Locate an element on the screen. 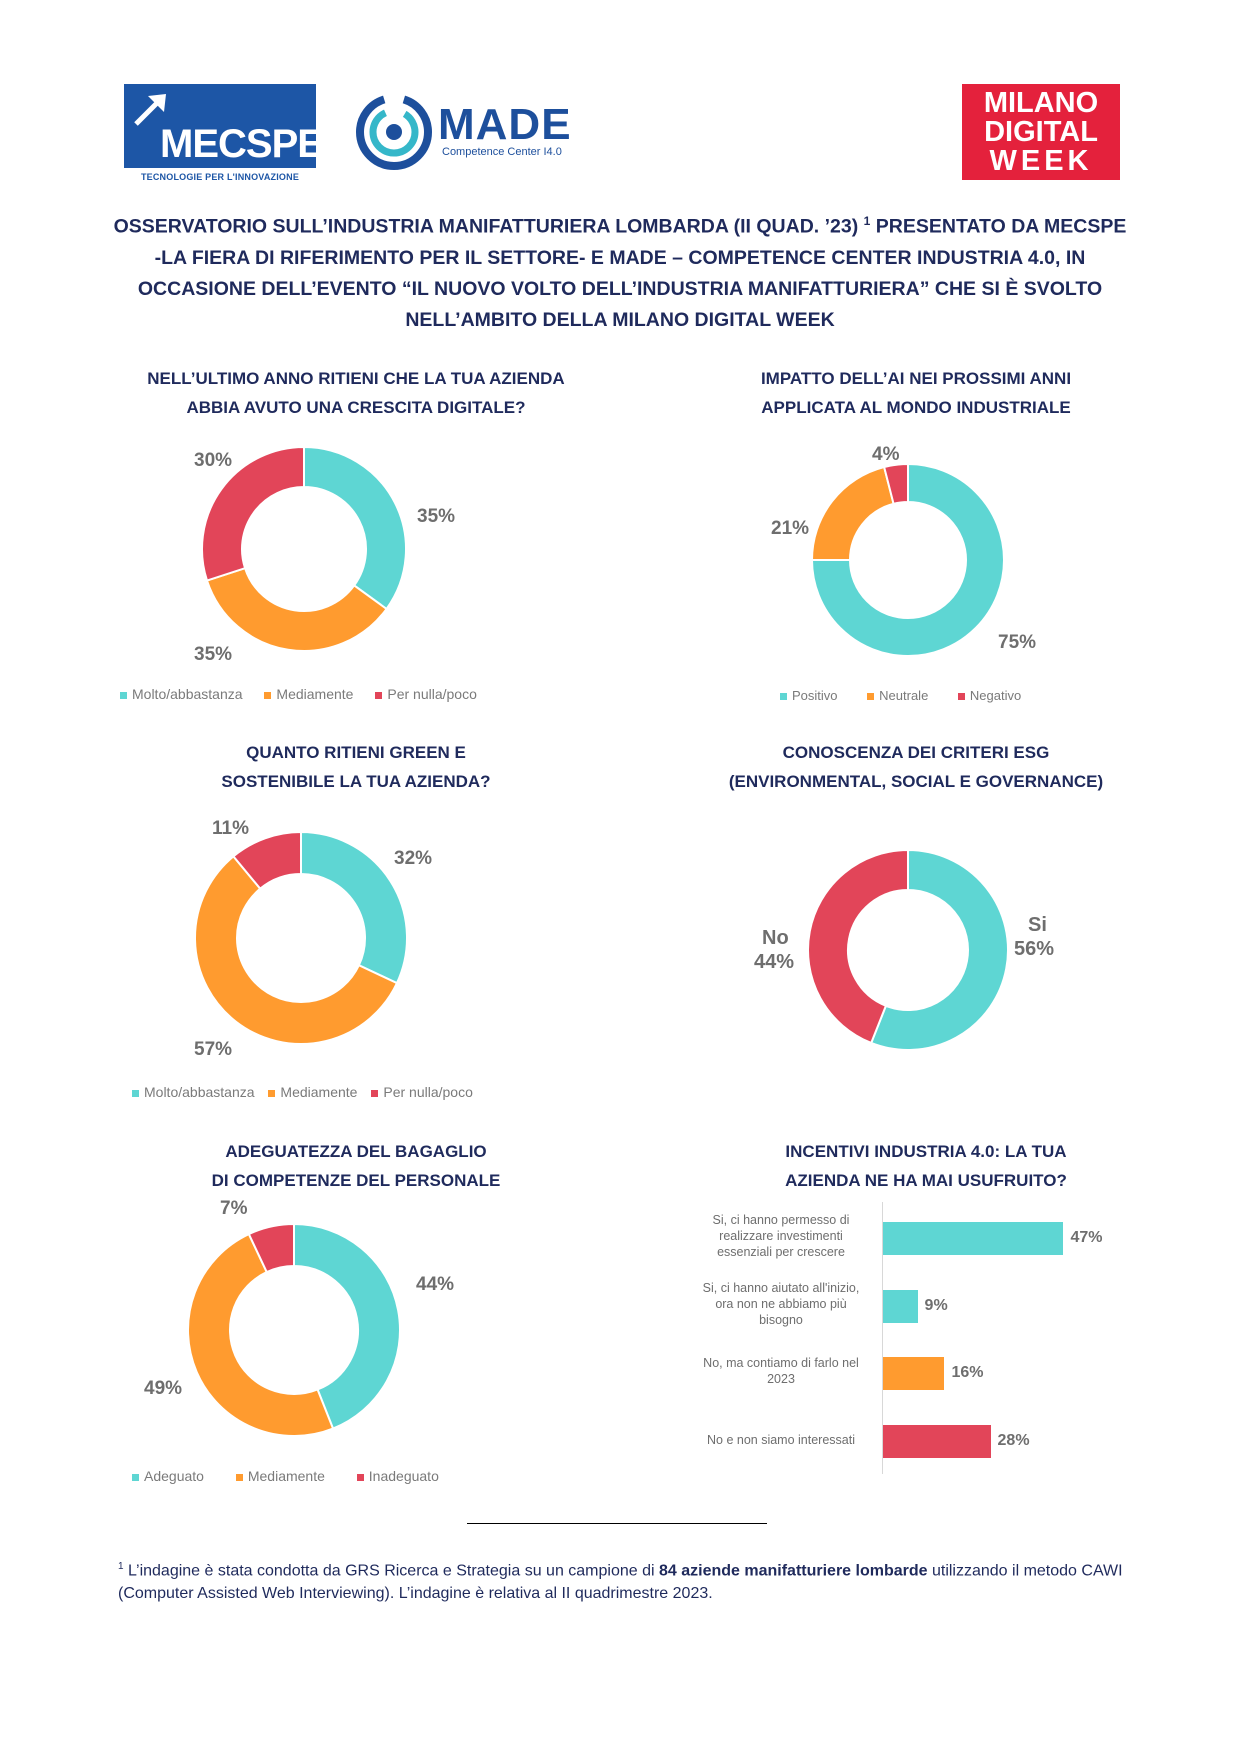 The width and height of the screenshot is (1240, 1754). chart-3-title-line: QUANTO RITIENI GREEN E is located at coordinates (356, 752).